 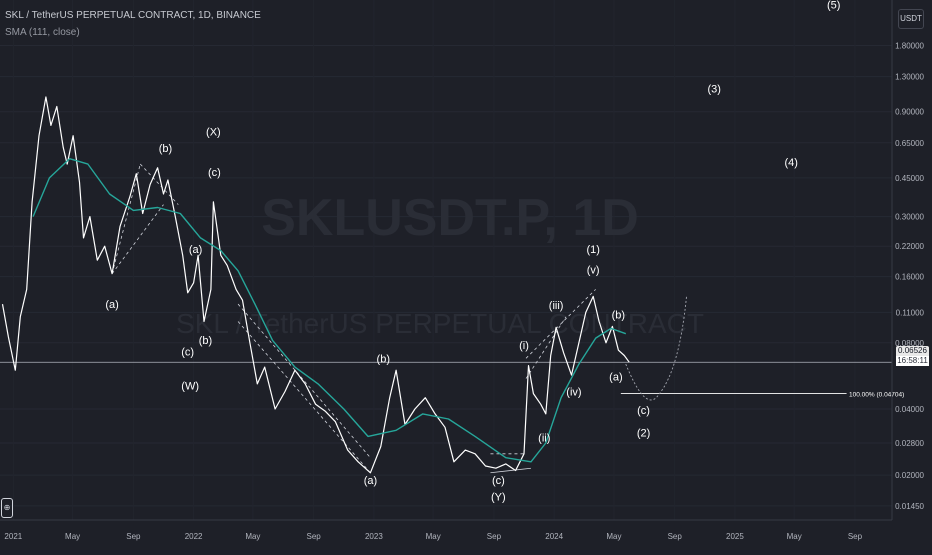 I want to click on y-tick-label: 0.65000, so click(x=909, y=143).